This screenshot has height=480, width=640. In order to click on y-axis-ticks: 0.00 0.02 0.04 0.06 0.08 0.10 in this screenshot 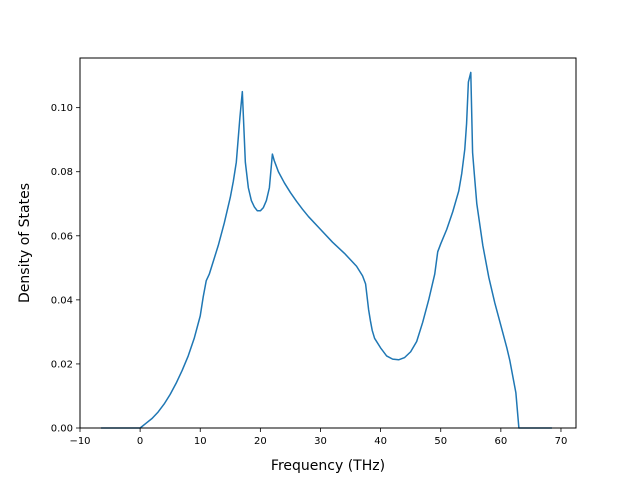, I will do `click(65, 269)`.